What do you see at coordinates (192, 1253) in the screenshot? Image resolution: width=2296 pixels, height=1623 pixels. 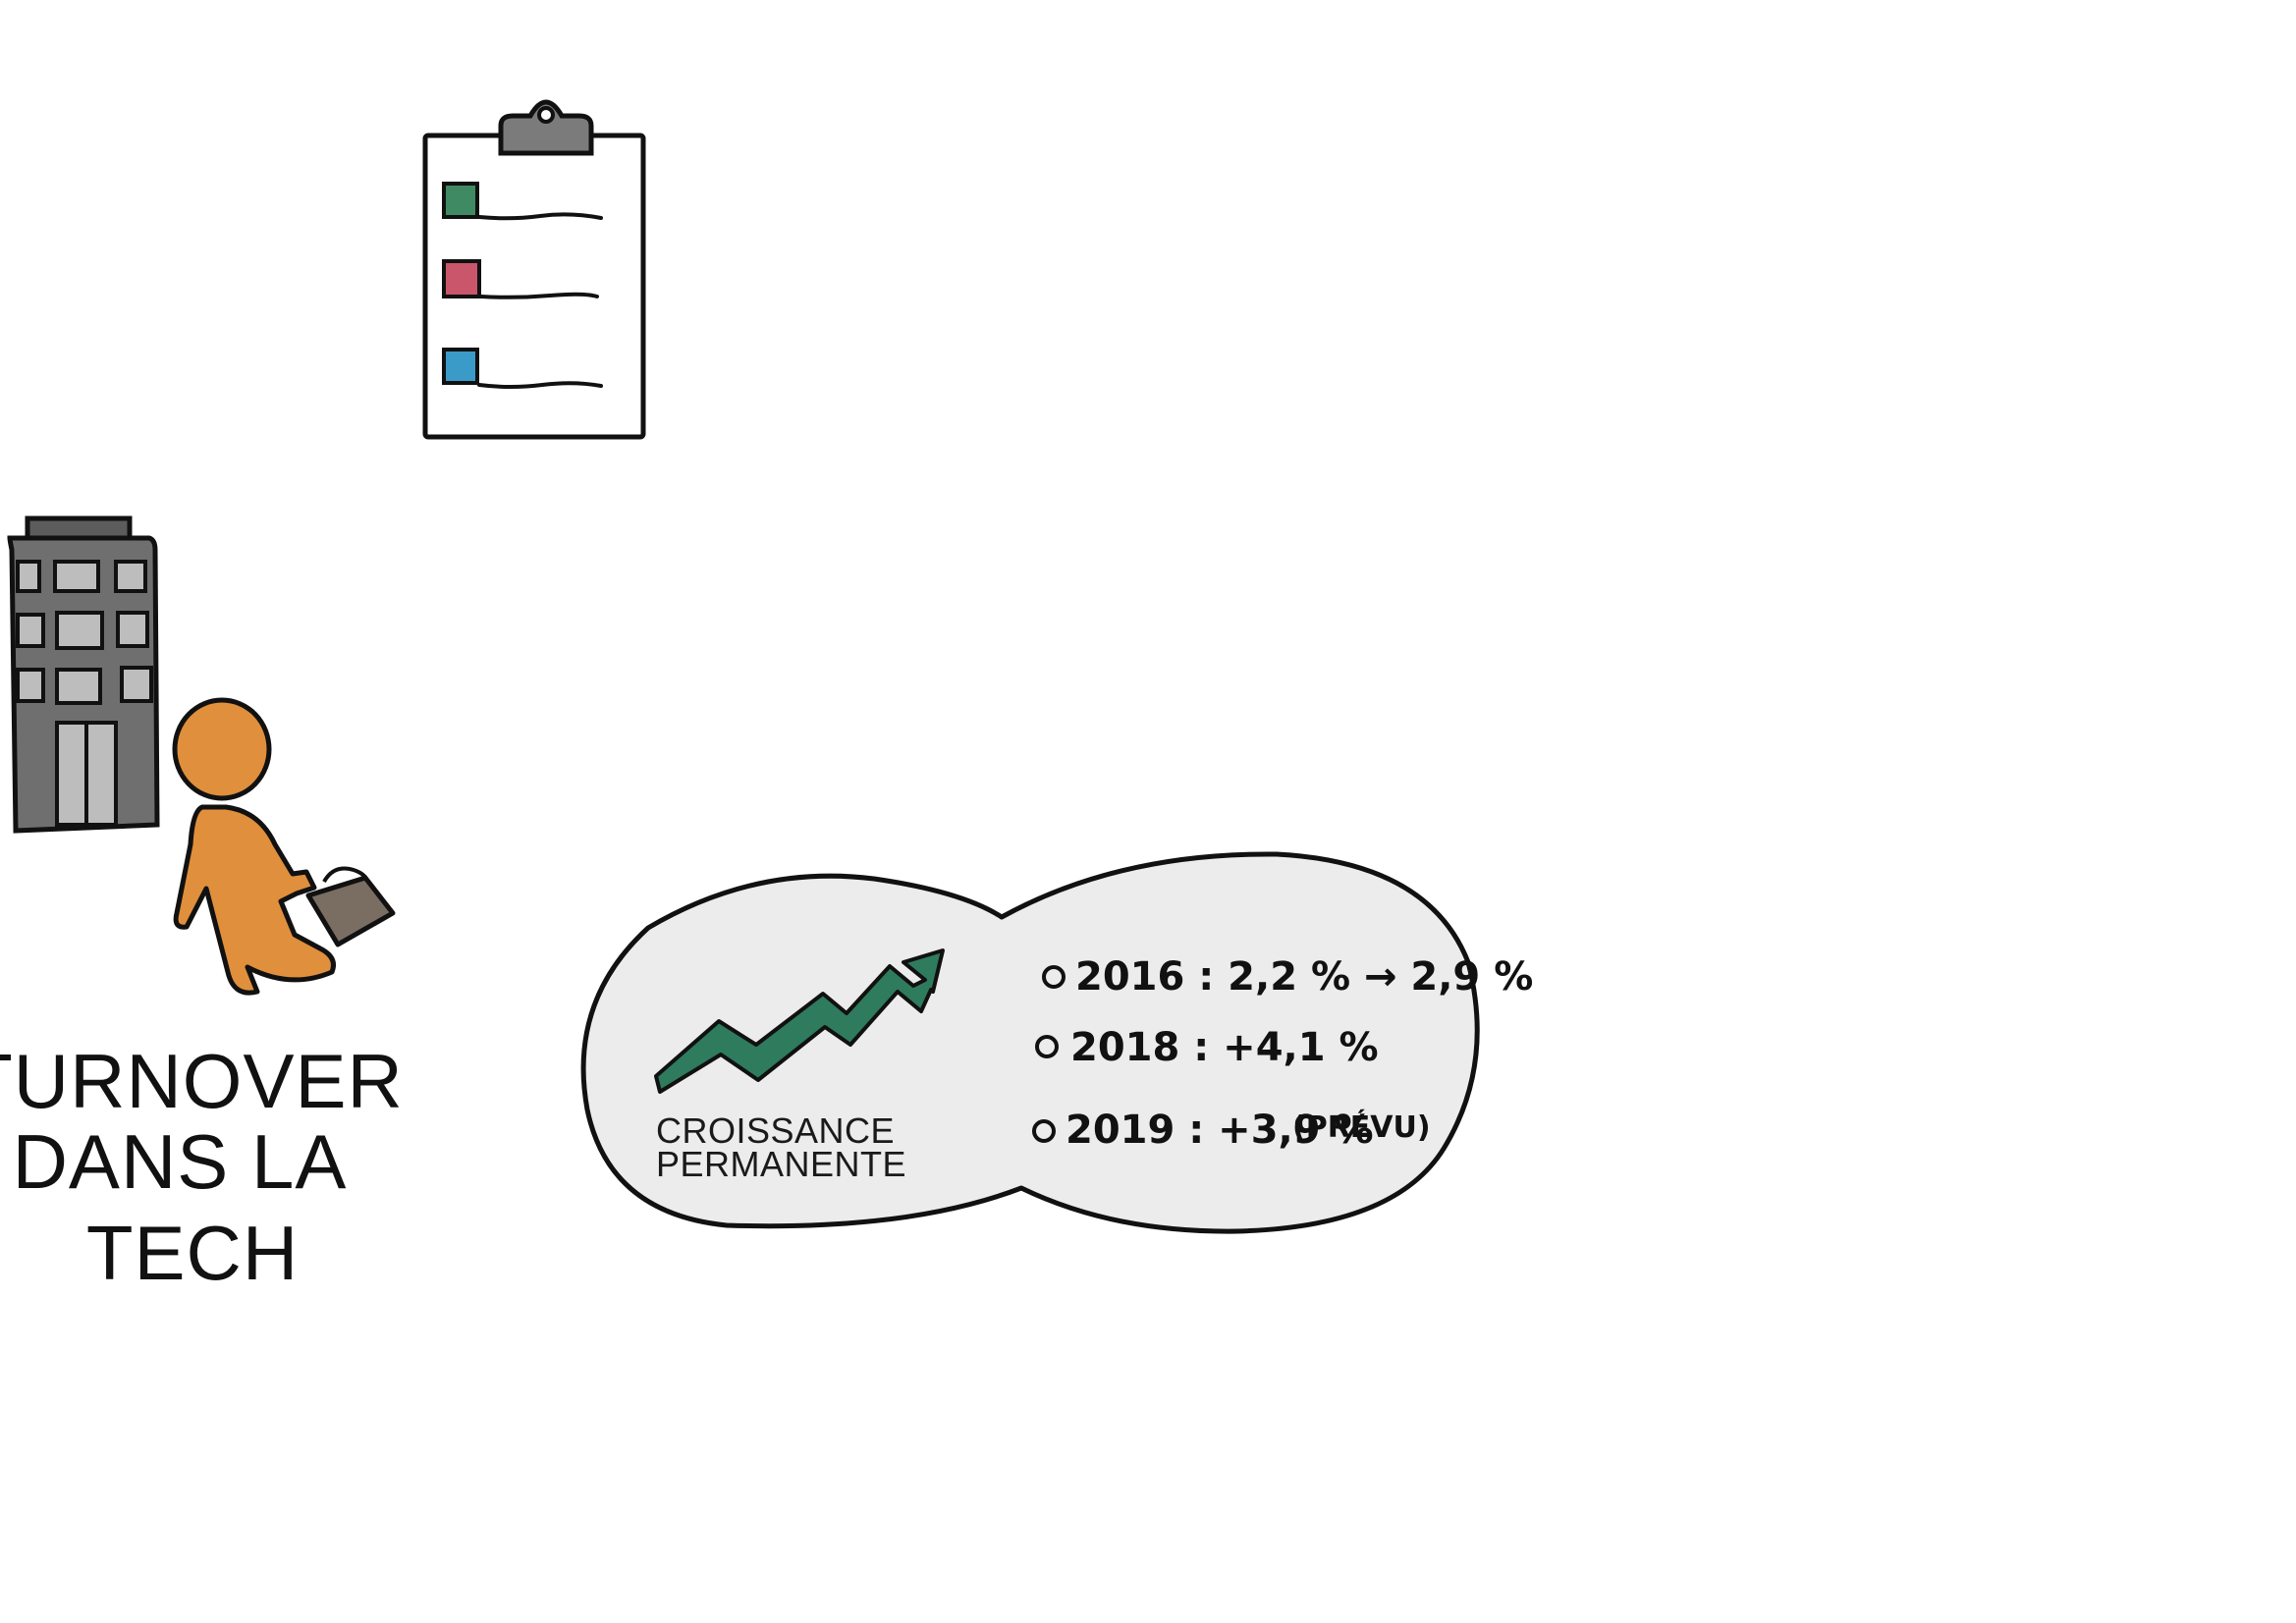 I see `title-line-3: TECH` at bounding box center [192, 1253].